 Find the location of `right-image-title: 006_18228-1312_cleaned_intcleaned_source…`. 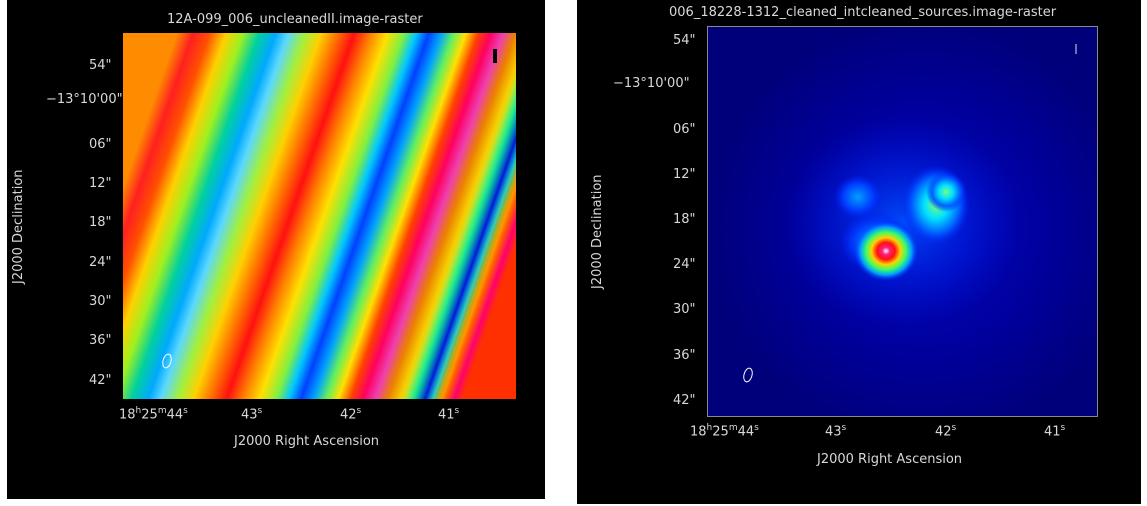

right-image-title: 006_18228-1312_cleaned_intcleaned_source… is located at coordinates (863, 12).